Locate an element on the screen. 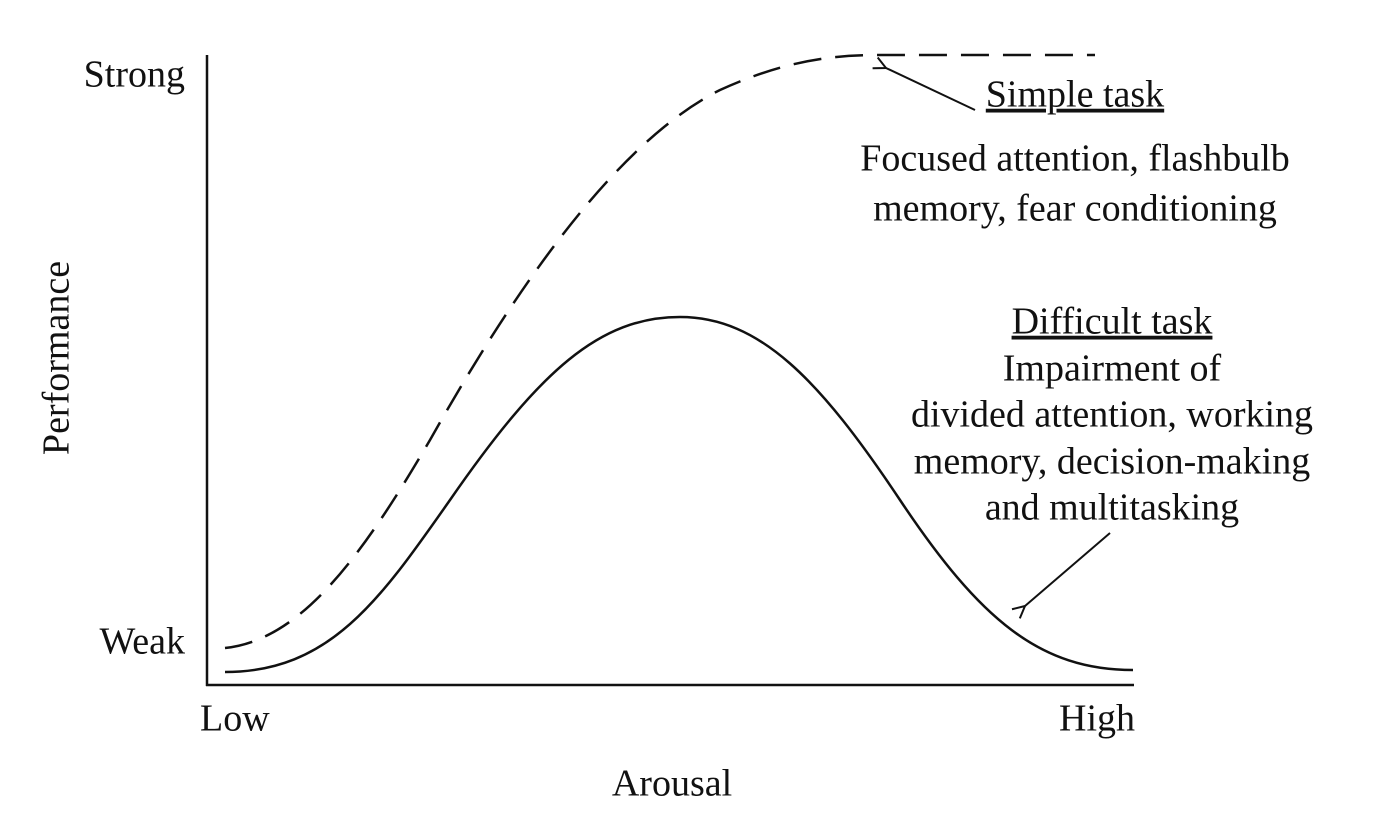 This screenshot has width=1400, height=828. difficult-task-line: and multitasking is located at coordinates (1112, 508).